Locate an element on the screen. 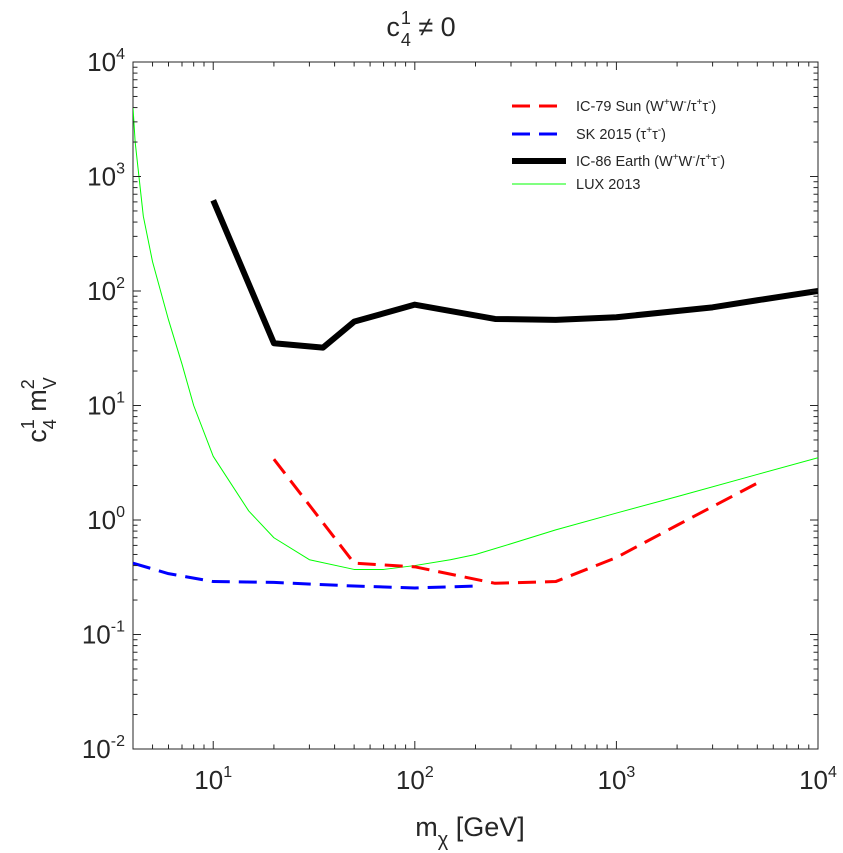  x-tick-label: 10³ is located at coordinates (616, 779).